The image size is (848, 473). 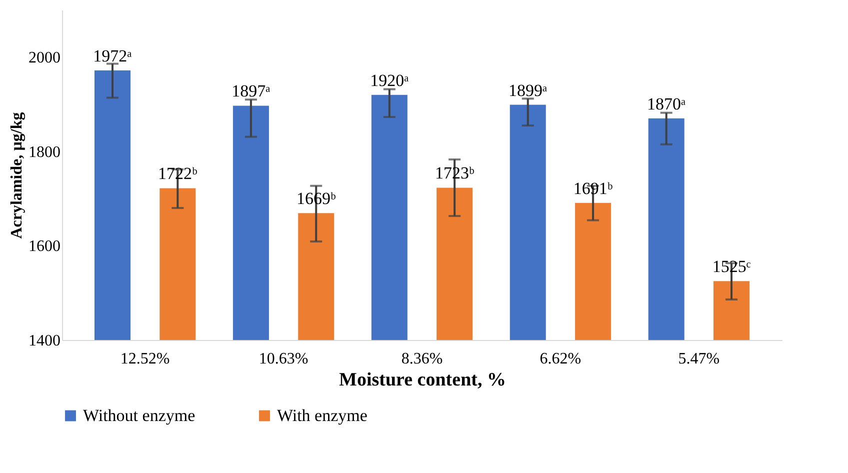 What do you see at coordinates (593, 188) in the screenshot?
I see `data-label: 1691ᵇ` at bounding box center [593, 188].